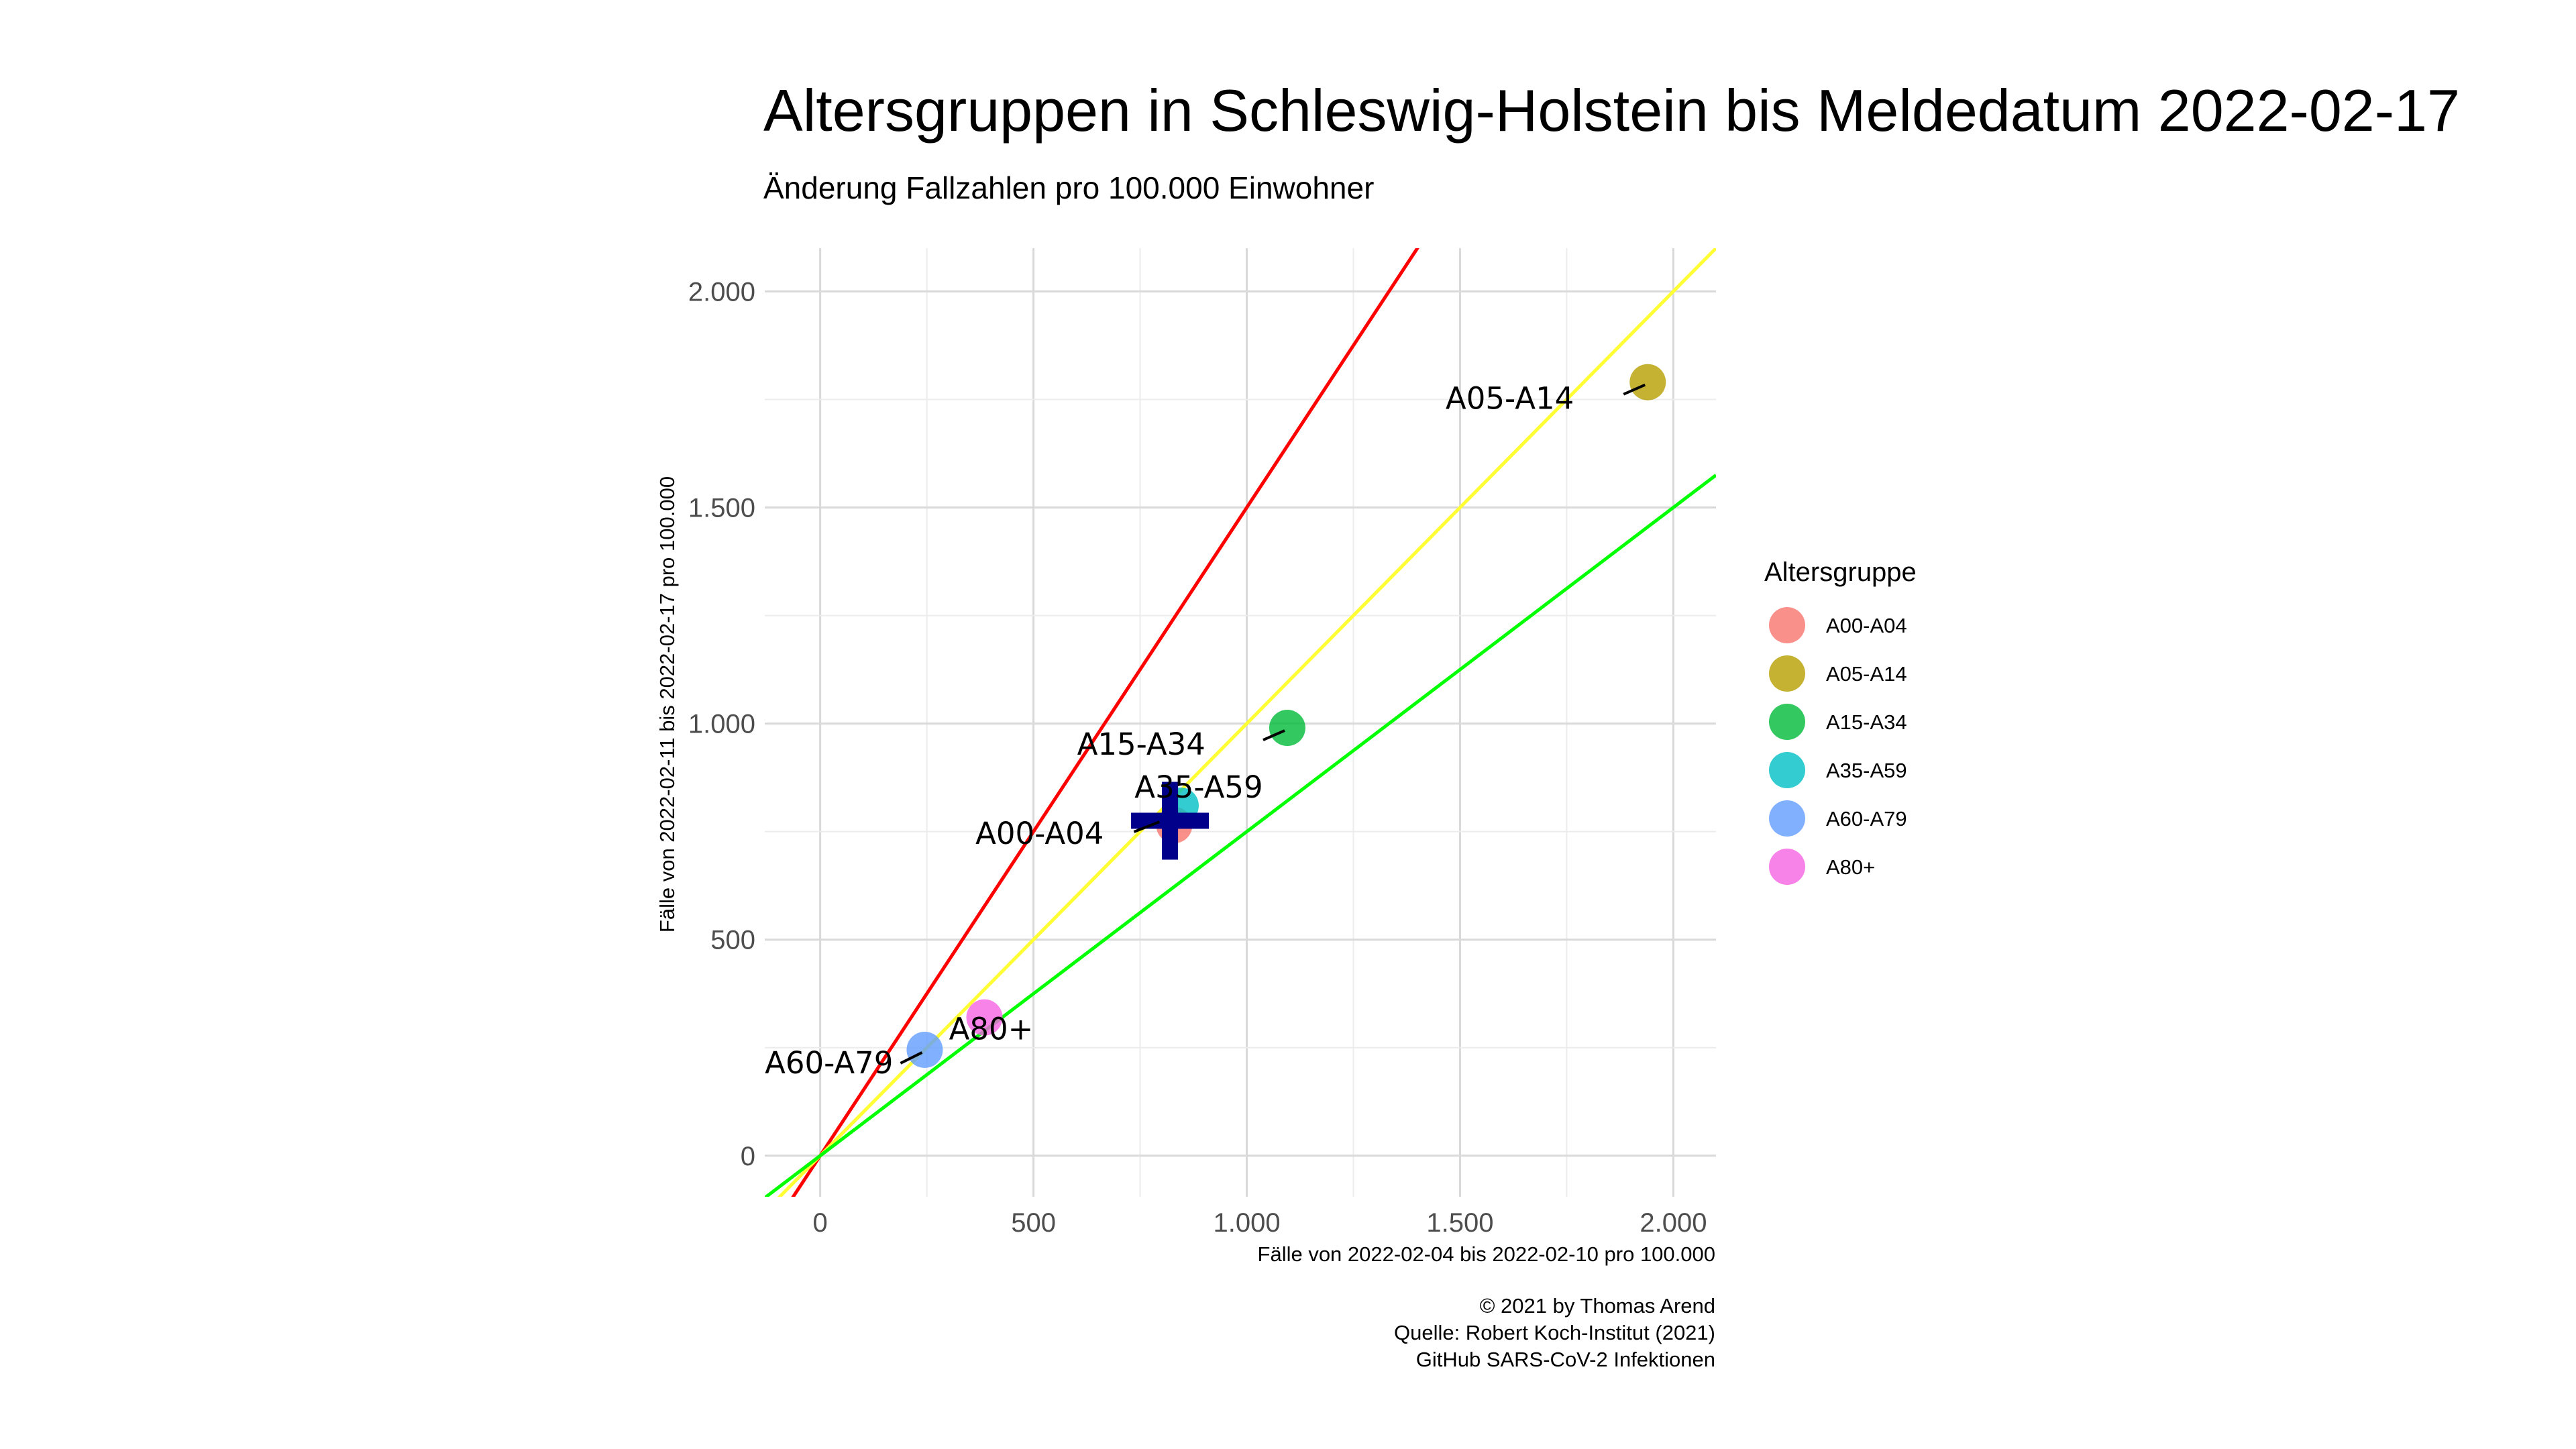  What do you see at coordinates (1866, 722) in the screenshot?
I see `legend-label-a15-a34: A15-A34` at bounding box center [1866, 722].